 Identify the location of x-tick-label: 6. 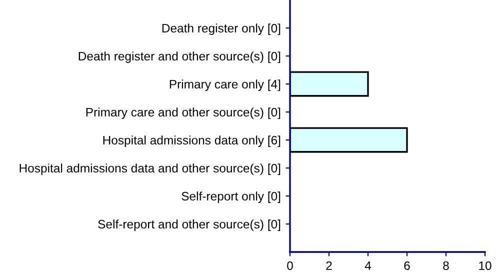
(407, 265).